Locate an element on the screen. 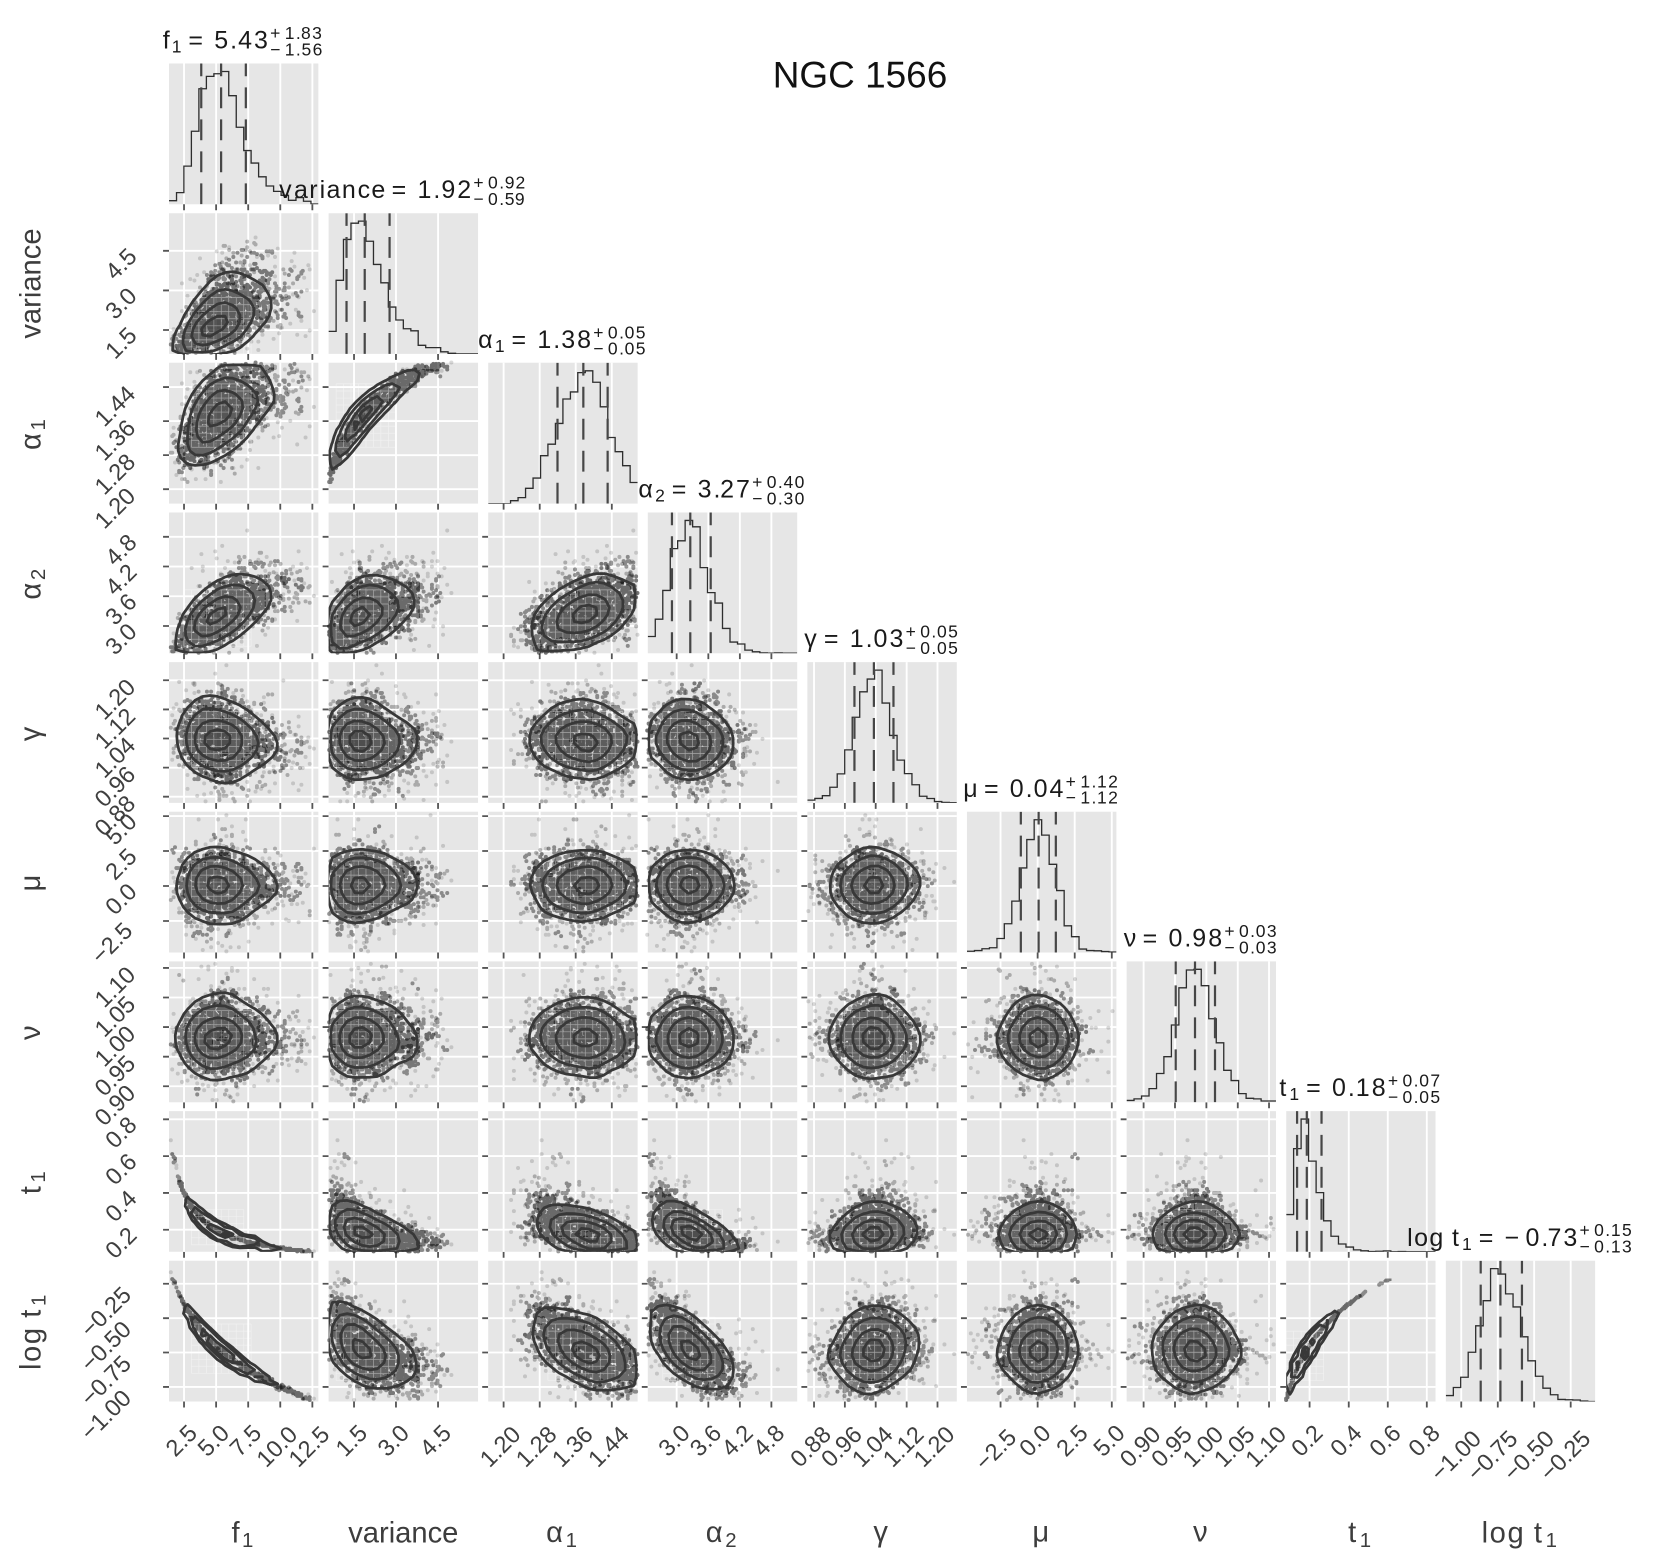  svg-text: f 1 is located at coordinates (244, 1534).